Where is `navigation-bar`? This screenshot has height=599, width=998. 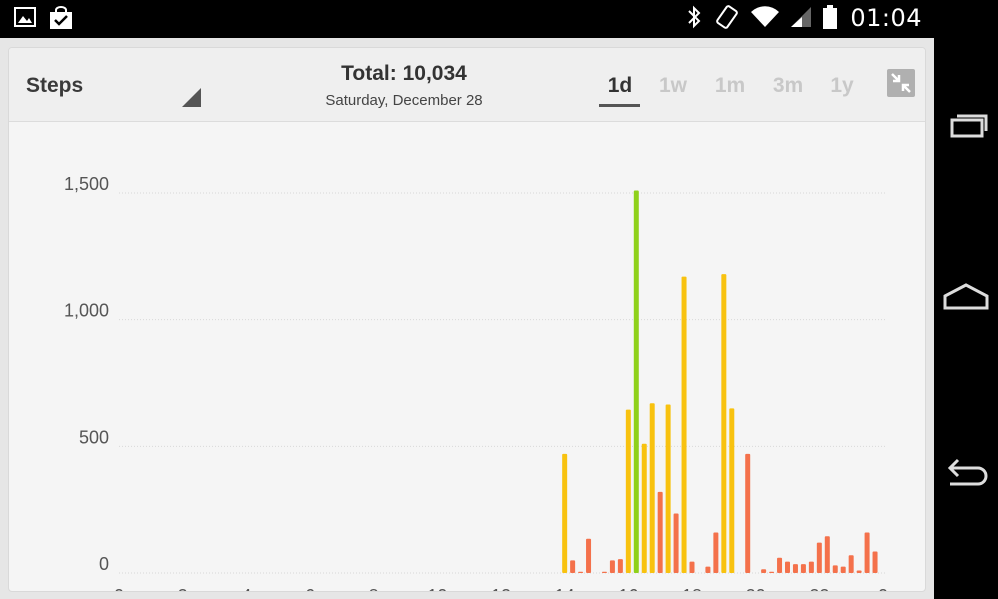 navigation-bar is located at coordinates (966, 318).